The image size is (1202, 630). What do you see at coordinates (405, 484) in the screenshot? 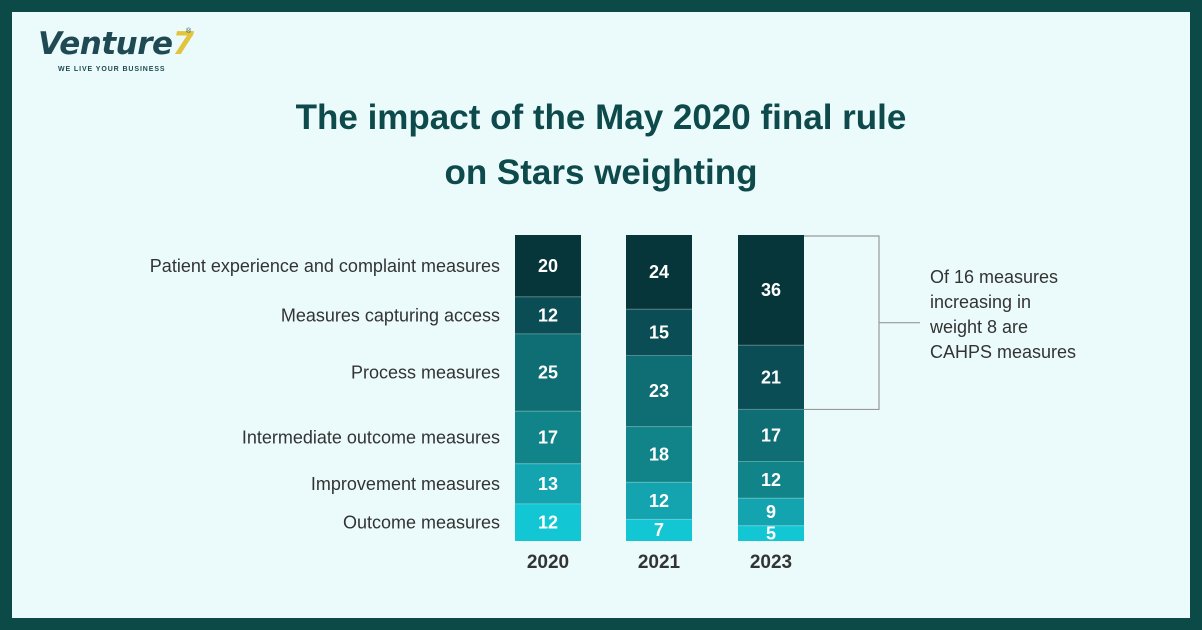
I see `category-label-5: Improvement measures` at bounding box center [405, 484].